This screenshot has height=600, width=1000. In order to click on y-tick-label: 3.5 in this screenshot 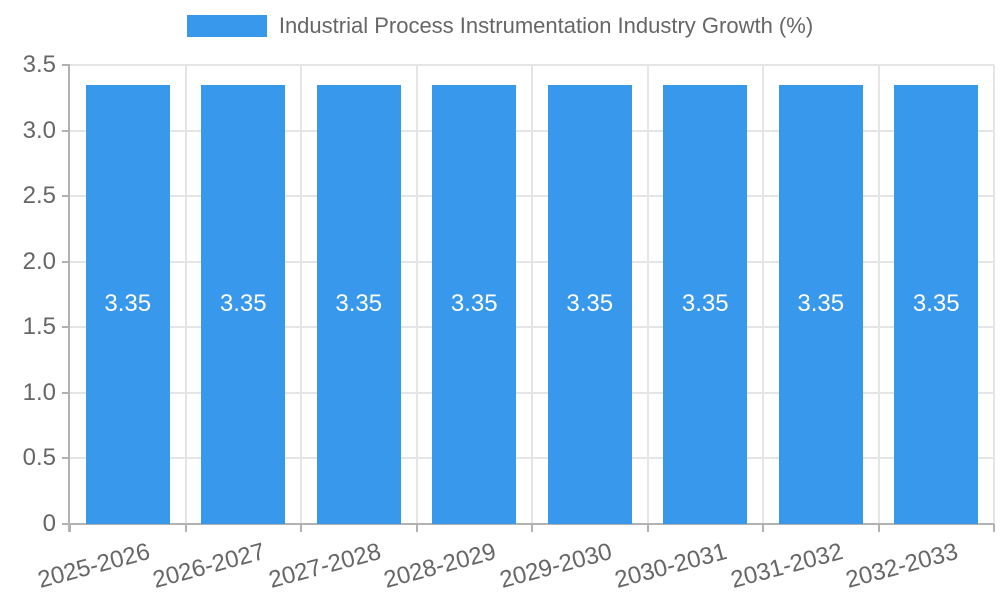, I will do `click(39, 64)`.